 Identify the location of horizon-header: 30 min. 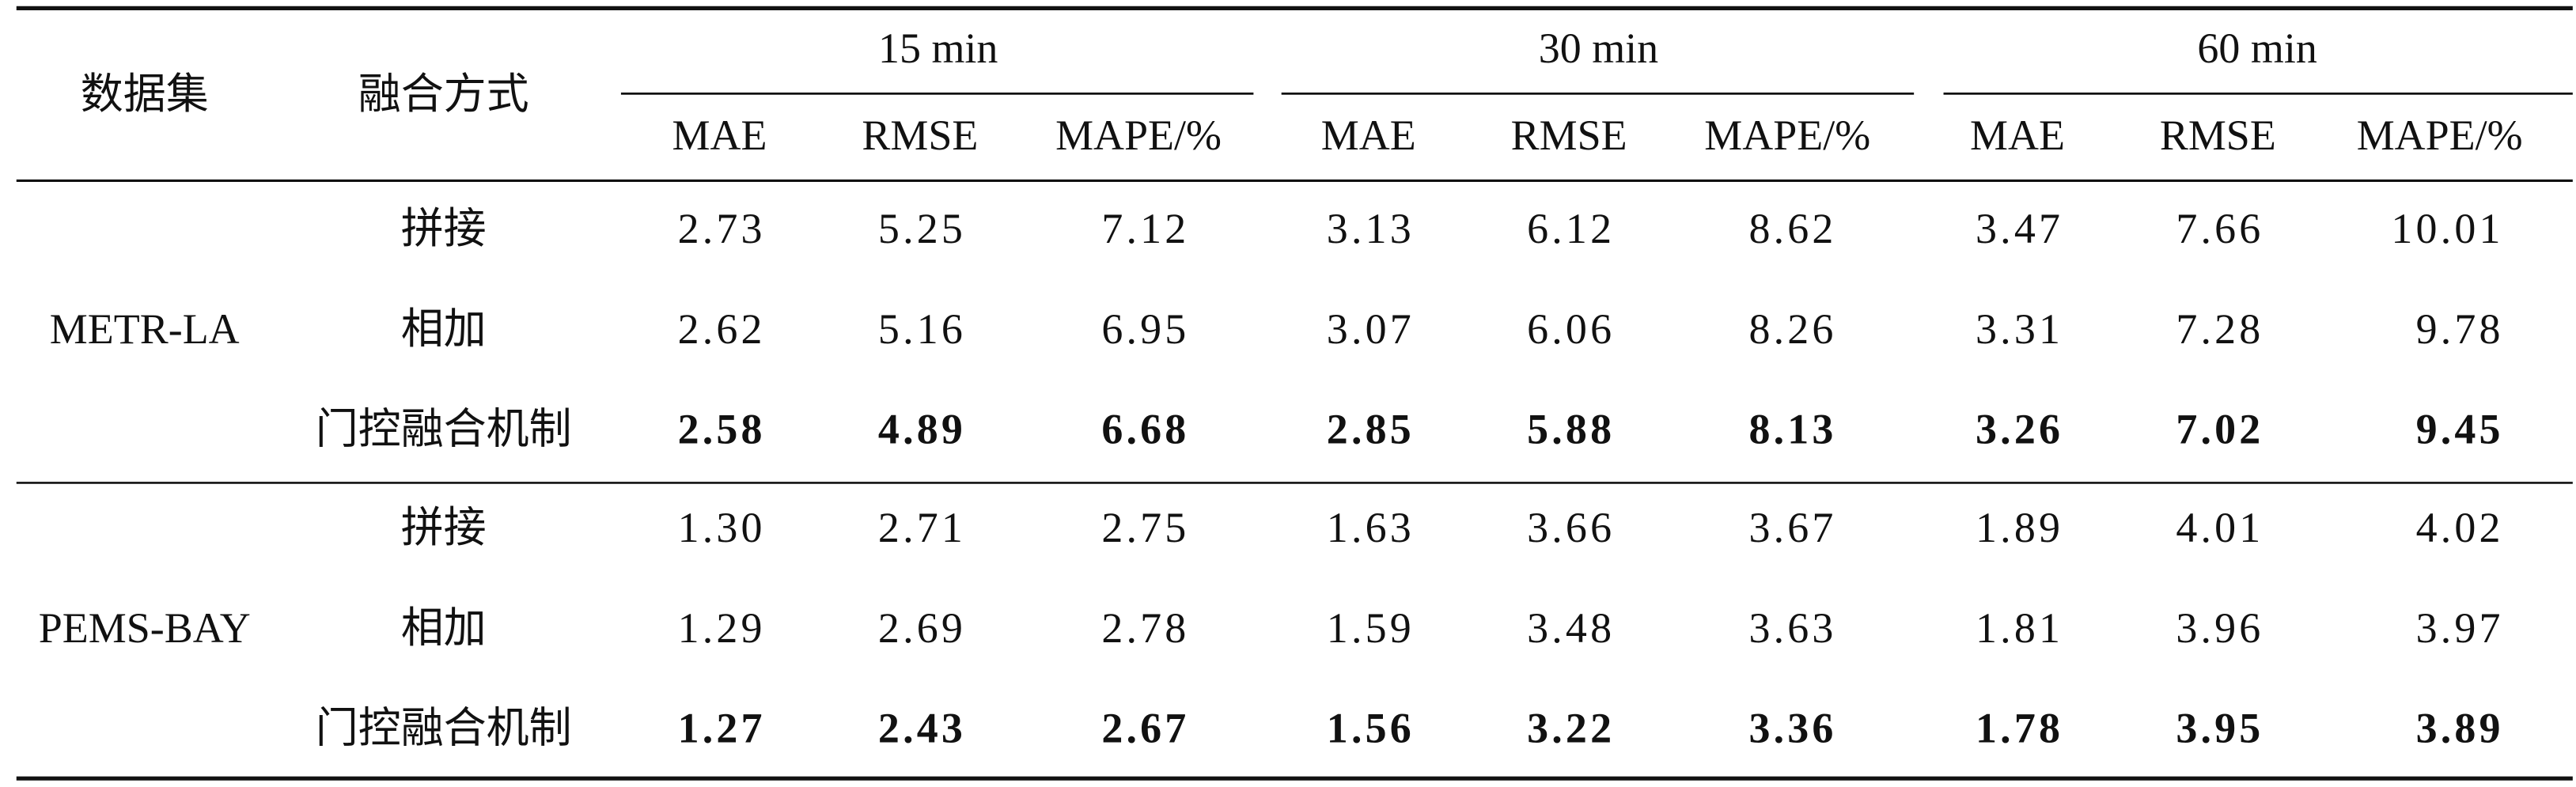
(1598, 48).